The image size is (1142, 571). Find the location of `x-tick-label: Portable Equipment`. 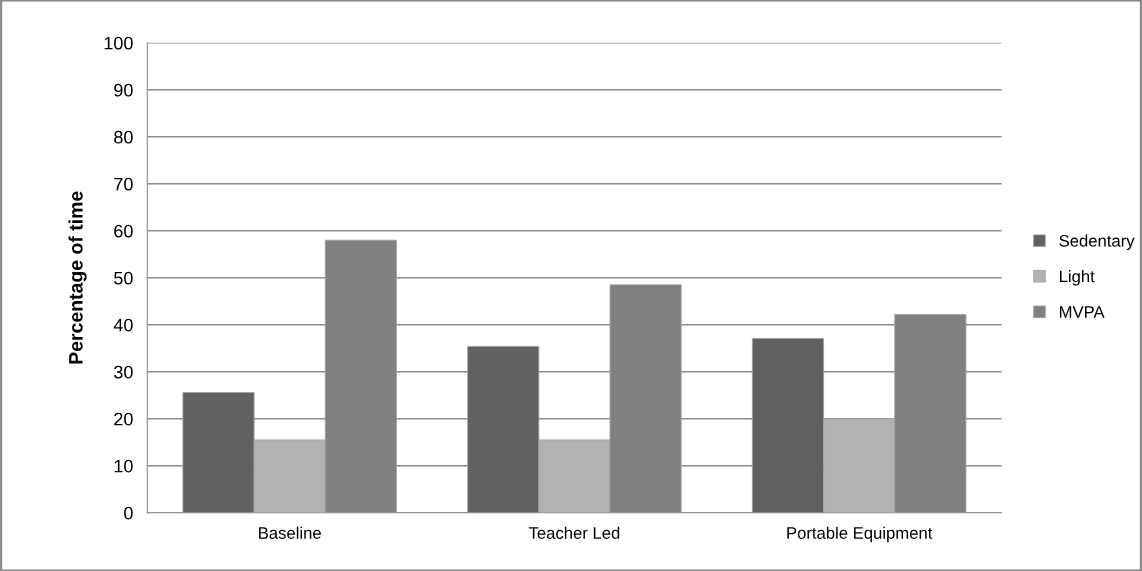

x-tick-label: Portable Equipment is located at coordinates (860, 534).